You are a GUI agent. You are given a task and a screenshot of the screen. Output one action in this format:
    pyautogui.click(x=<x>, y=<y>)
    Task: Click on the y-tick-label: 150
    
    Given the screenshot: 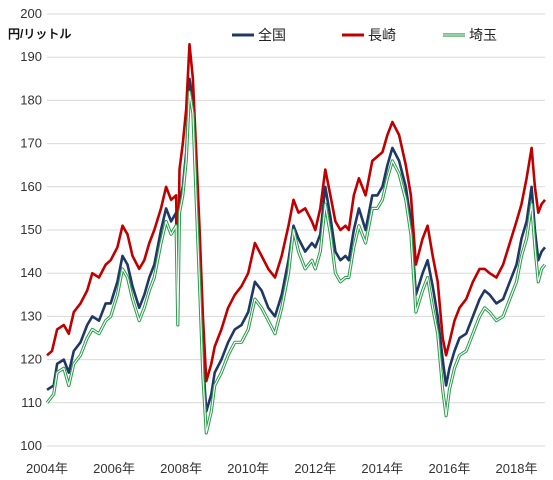 What is the action you would take?
    pyautogui.click(x=31, y=229)
    